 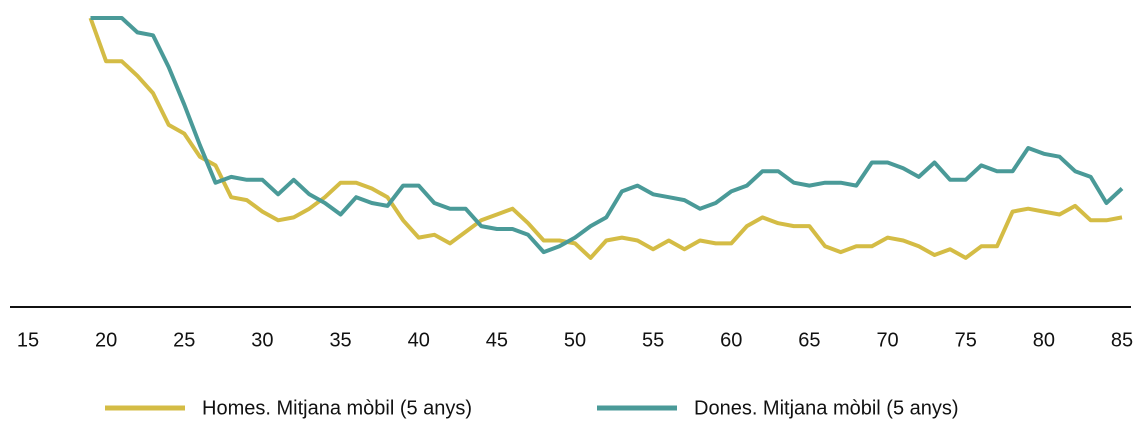 I want to click on x-tick-label: 60, so click(x=731, y=340).